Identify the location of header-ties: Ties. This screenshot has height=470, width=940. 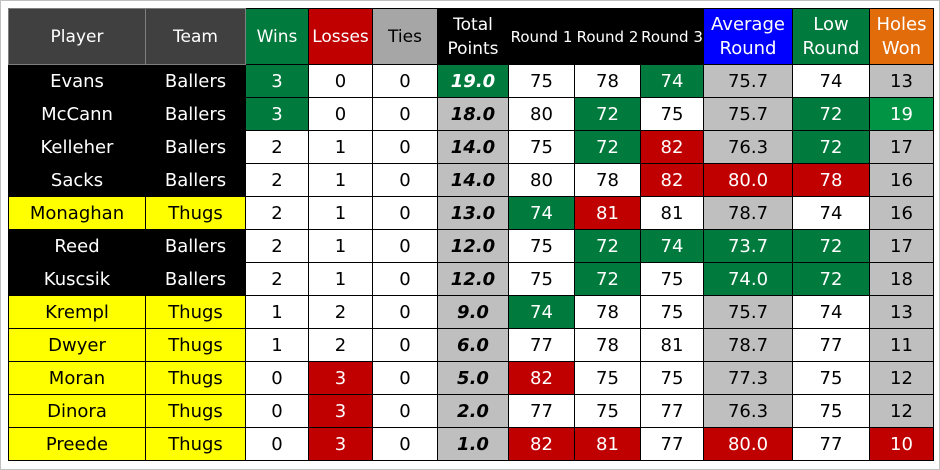
(405, 36).